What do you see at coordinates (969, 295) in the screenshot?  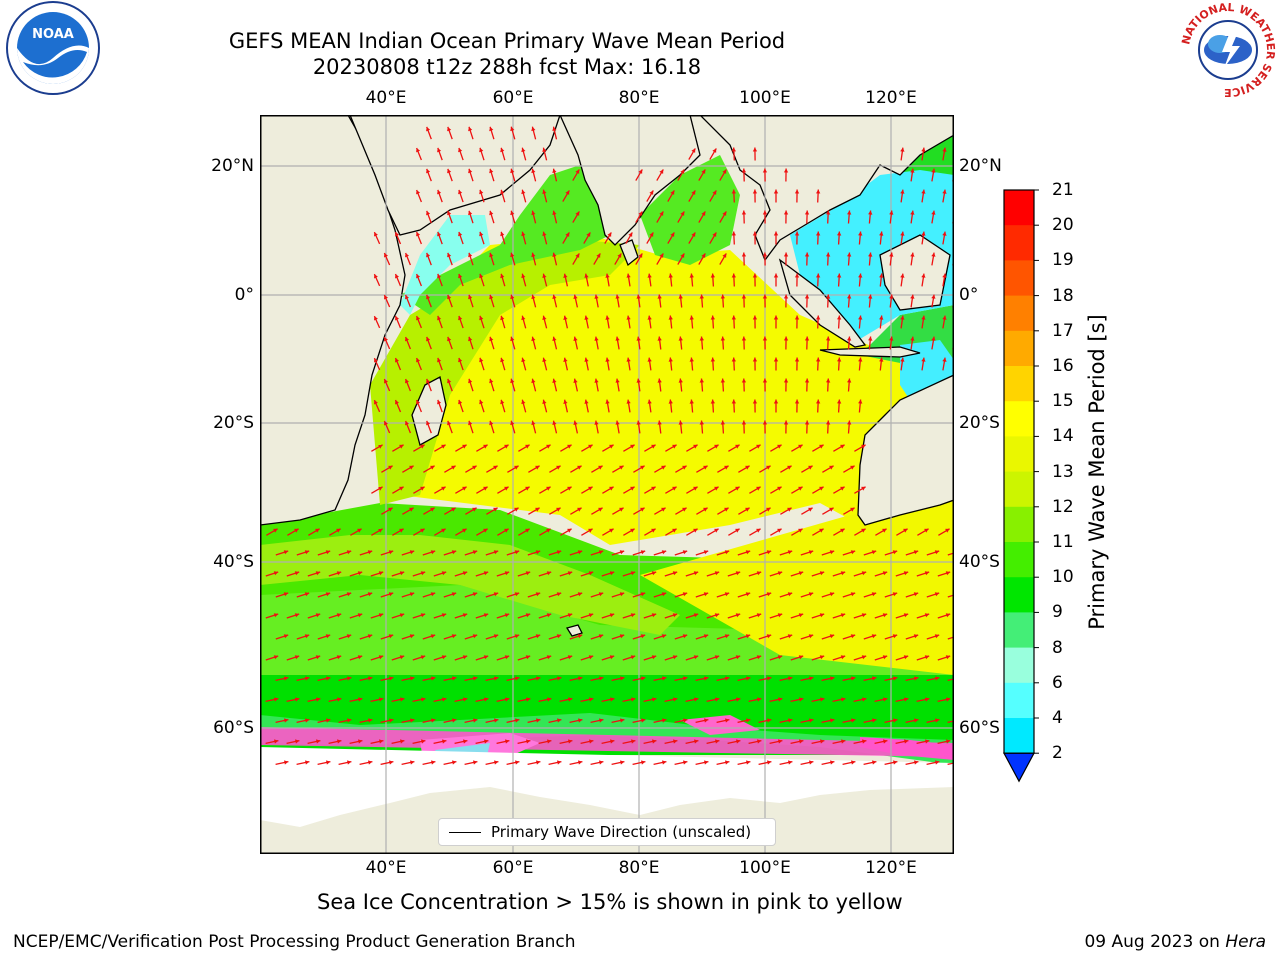 I see `lat-label-right-0: 0°` at bounding box center [969, 295].